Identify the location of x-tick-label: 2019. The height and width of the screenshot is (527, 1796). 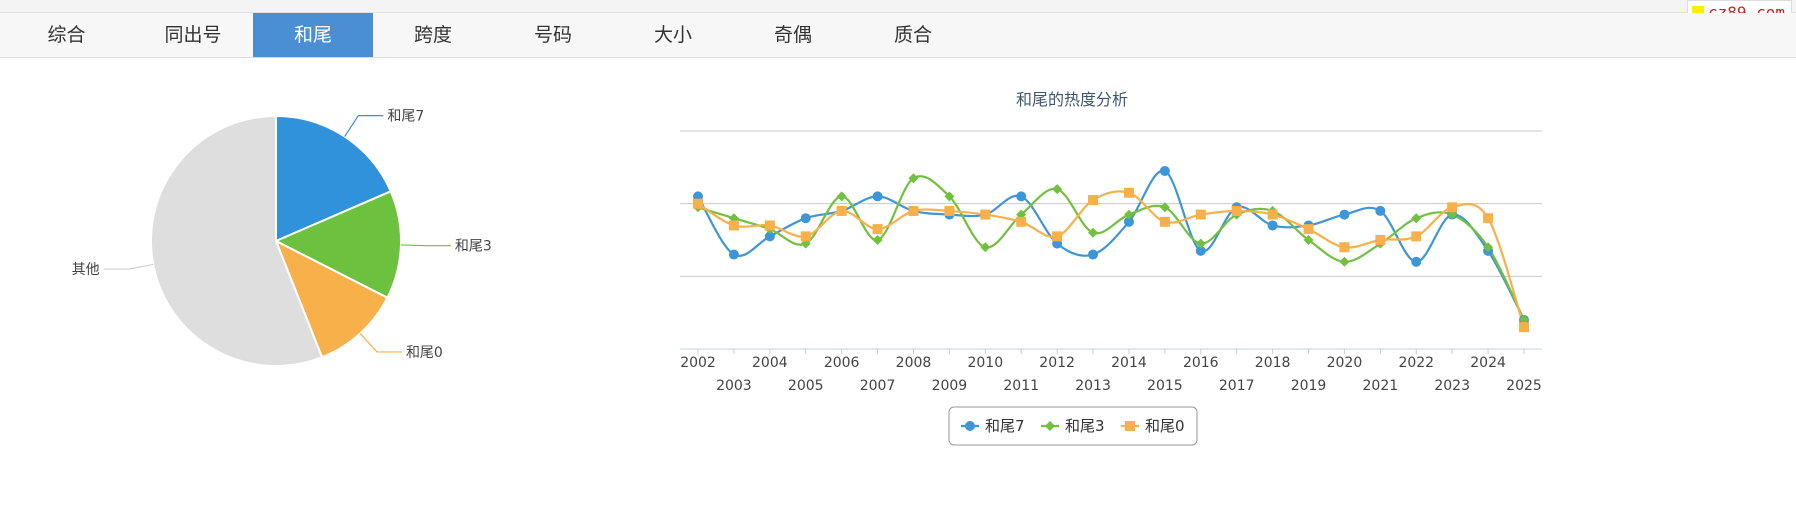
(1309, 386).